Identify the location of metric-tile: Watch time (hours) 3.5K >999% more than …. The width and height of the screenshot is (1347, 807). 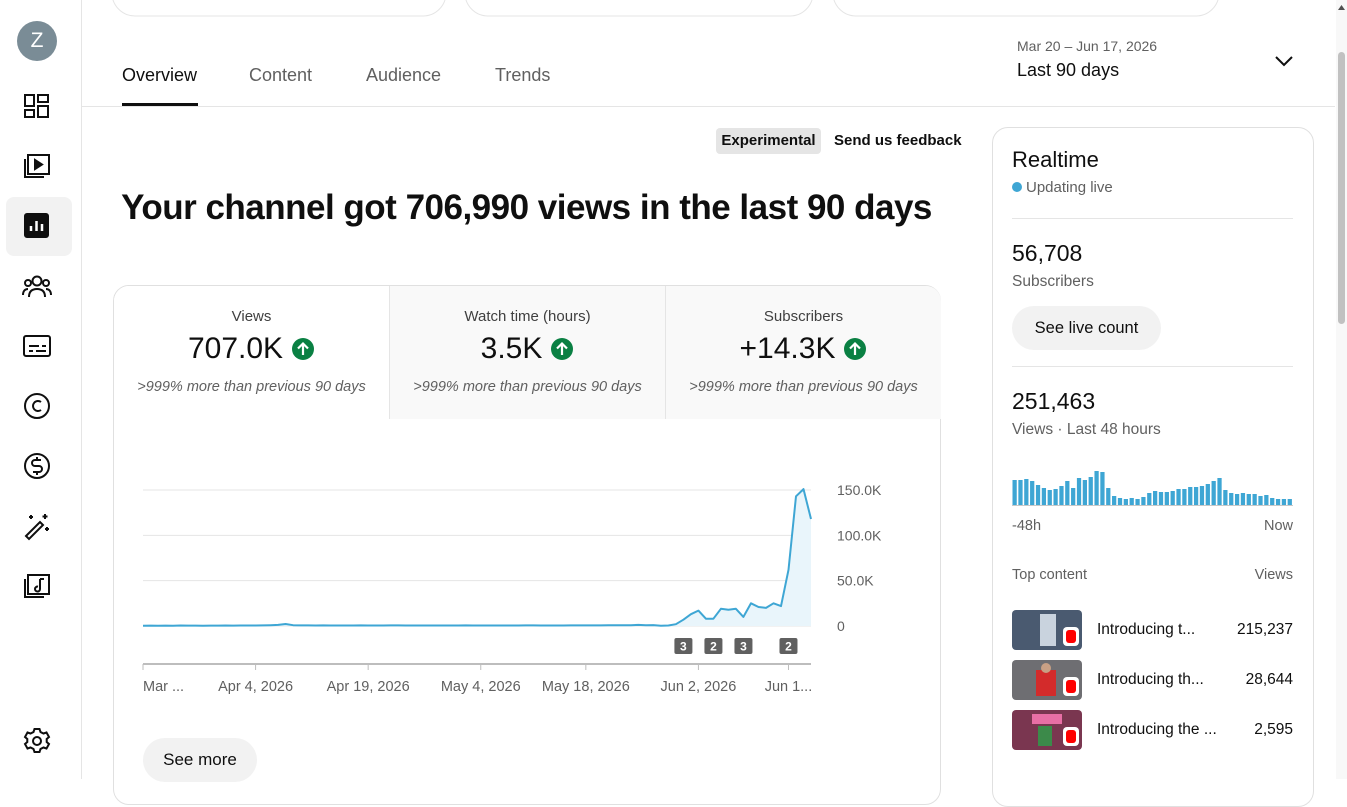
(527, 352).